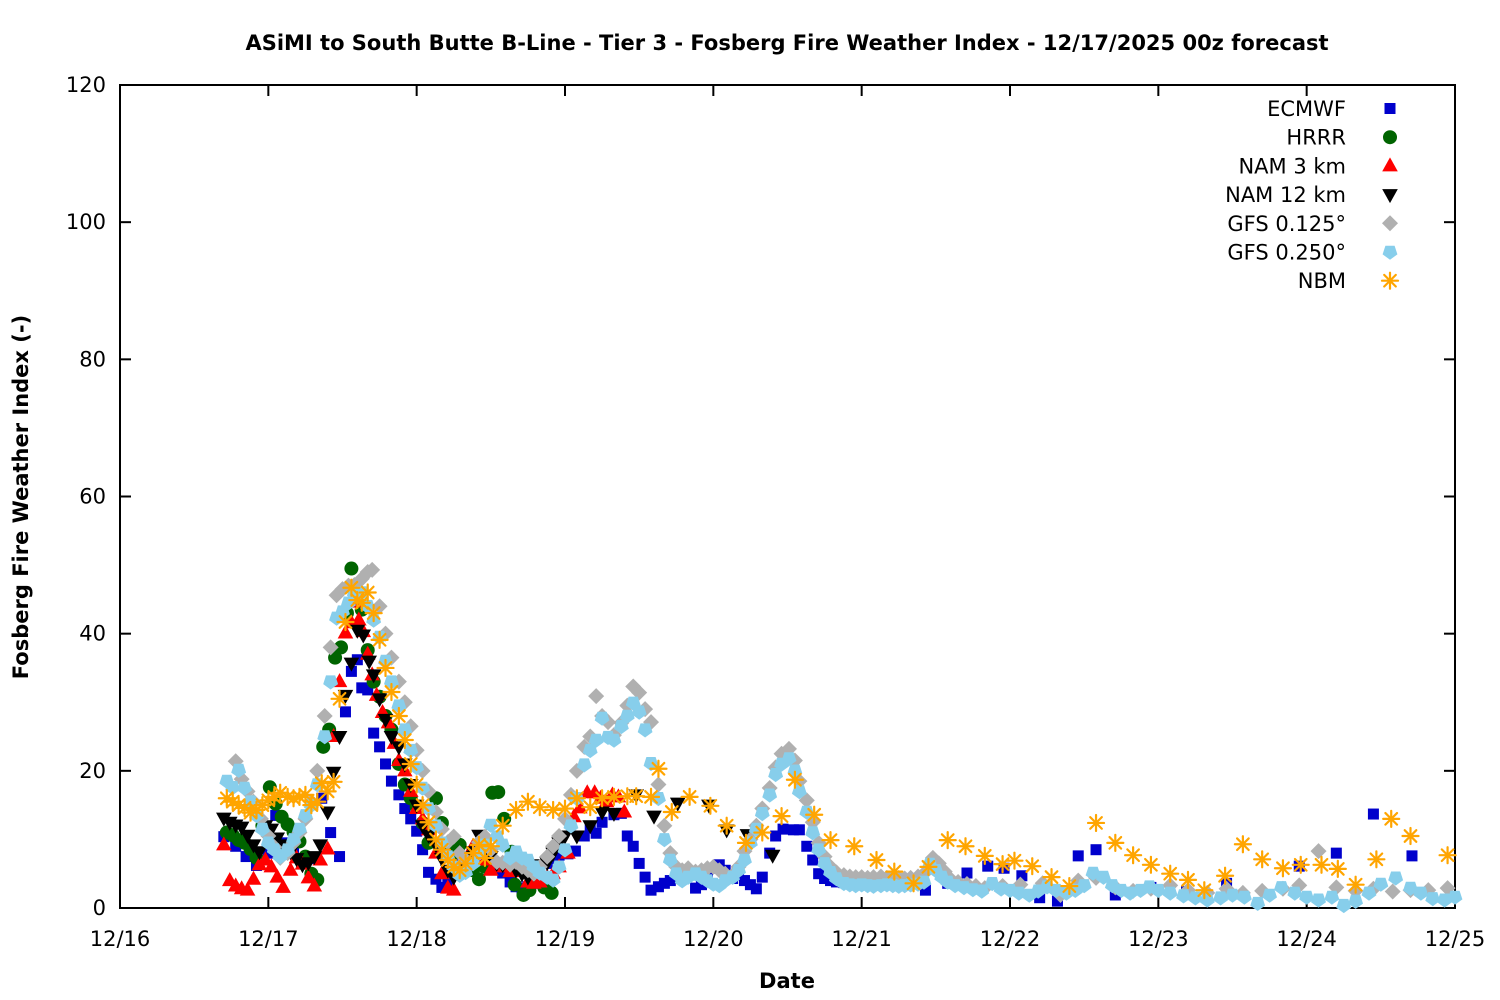 The height and width of the screenshot is (1000, 1500). Describe the element at coordinates (861, 939) in the screenshot. I see `x-tick-label: 12/21` at that location.